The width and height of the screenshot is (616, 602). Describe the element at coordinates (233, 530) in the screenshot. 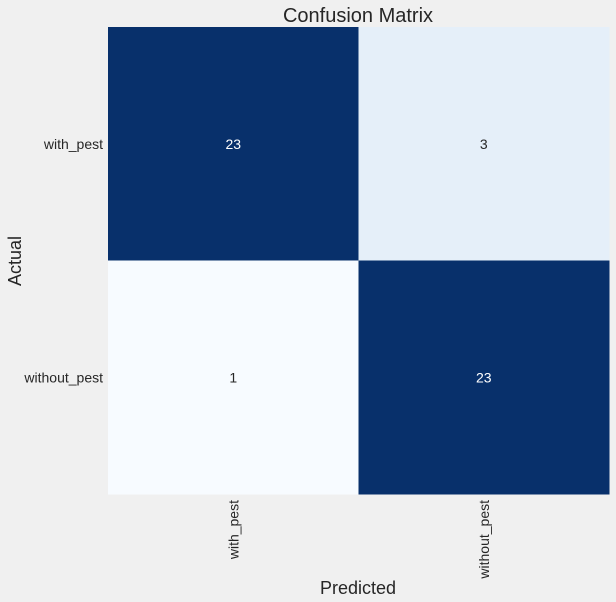

I see `x-tick-label-0: with_pest` at that location.